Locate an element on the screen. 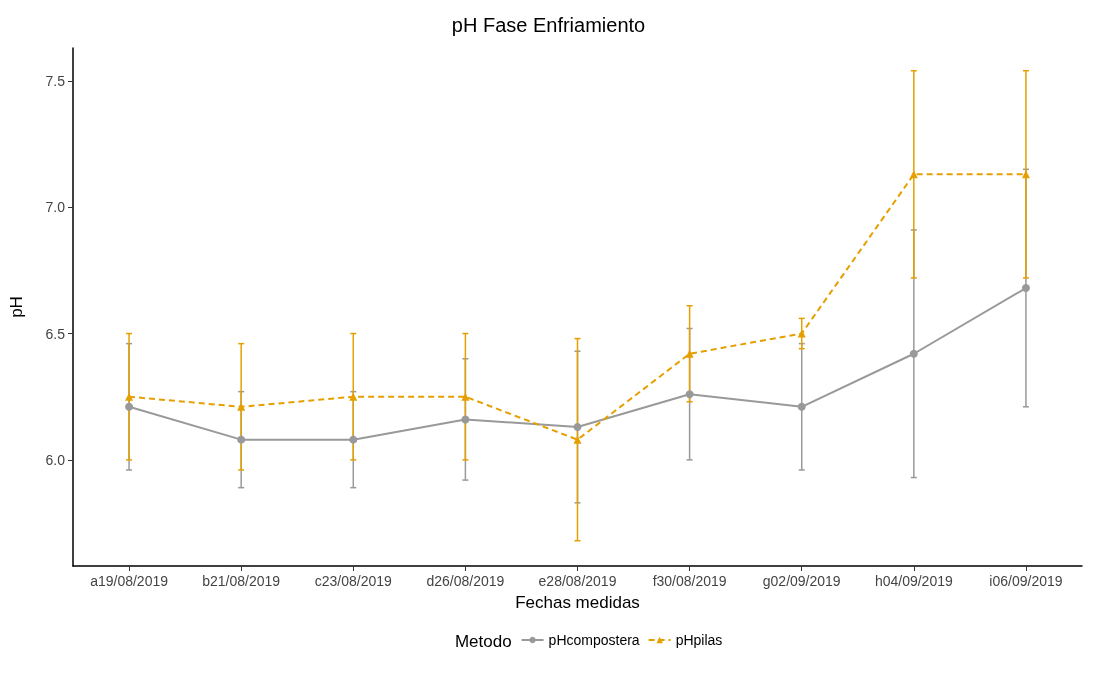 The image size is (1097, 674). x-tick-label: f30/08/2019 is located at coordinates (689, 581).